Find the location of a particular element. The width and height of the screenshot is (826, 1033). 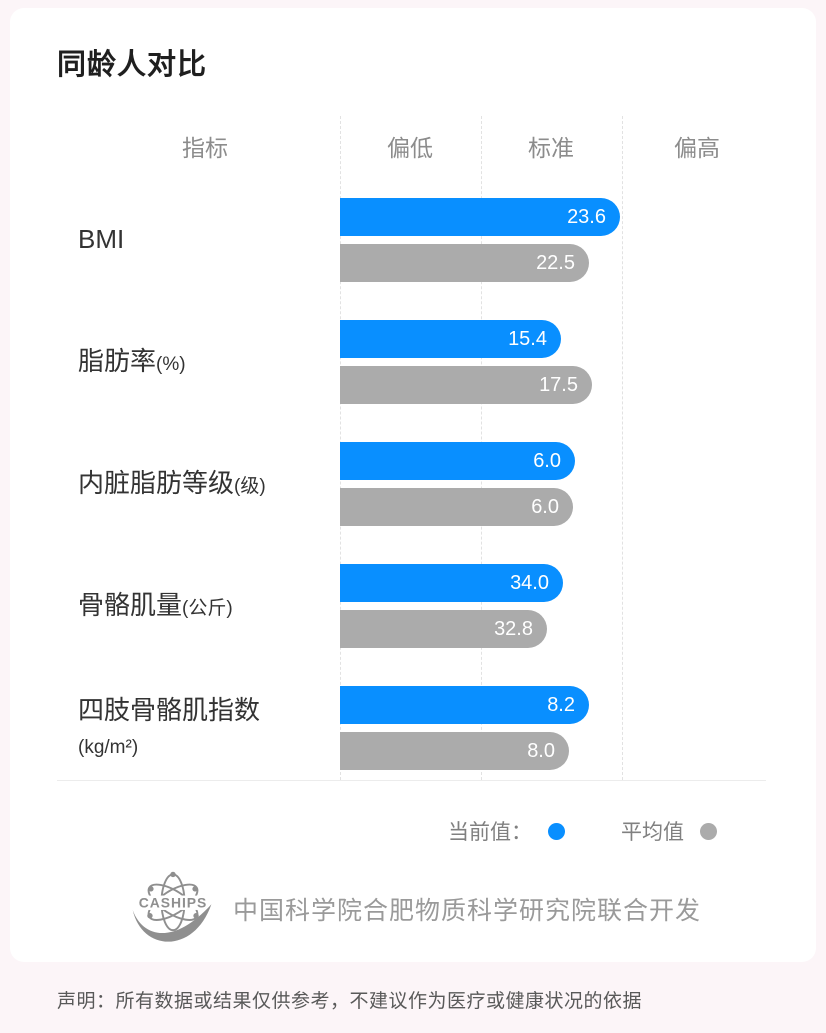

metric-label: 脂肪率(%) is located at coordinates (197, 362).